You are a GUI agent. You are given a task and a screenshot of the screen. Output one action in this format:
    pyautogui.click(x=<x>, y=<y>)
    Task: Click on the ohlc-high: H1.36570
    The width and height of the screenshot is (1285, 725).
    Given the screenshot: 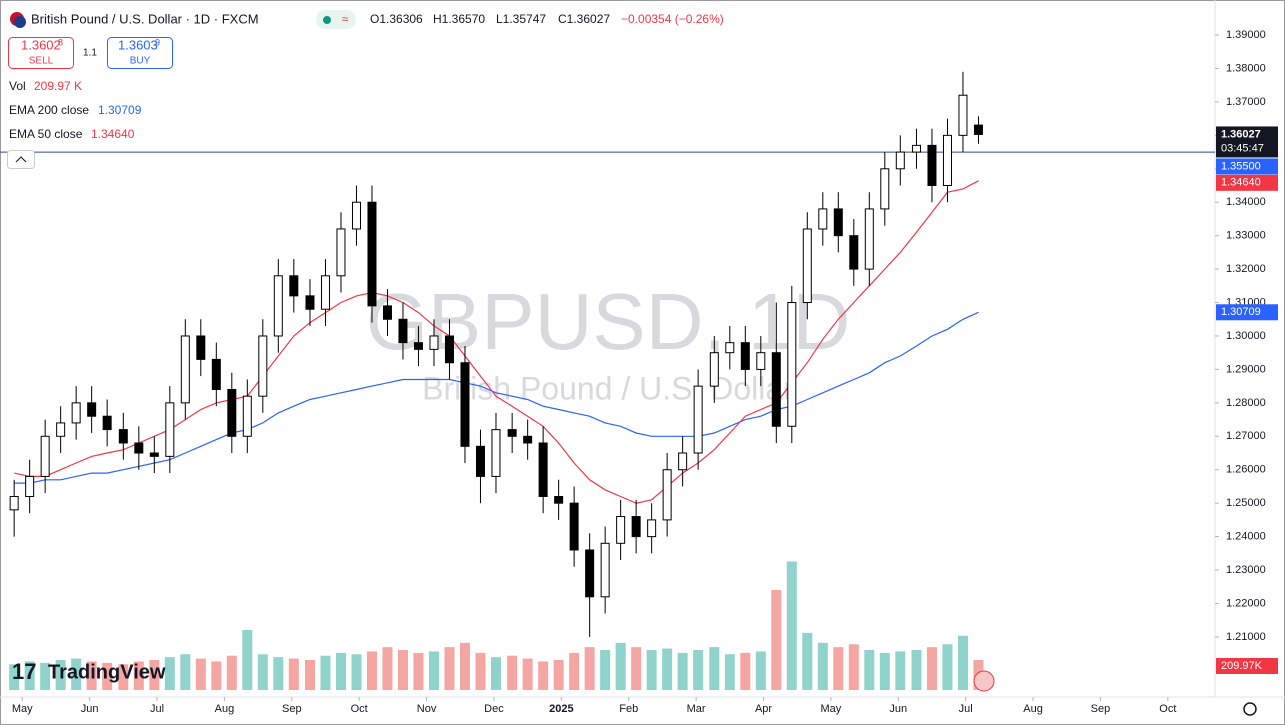 What is the action you would take?
    pyautogui.click(x=459, y=19)
    